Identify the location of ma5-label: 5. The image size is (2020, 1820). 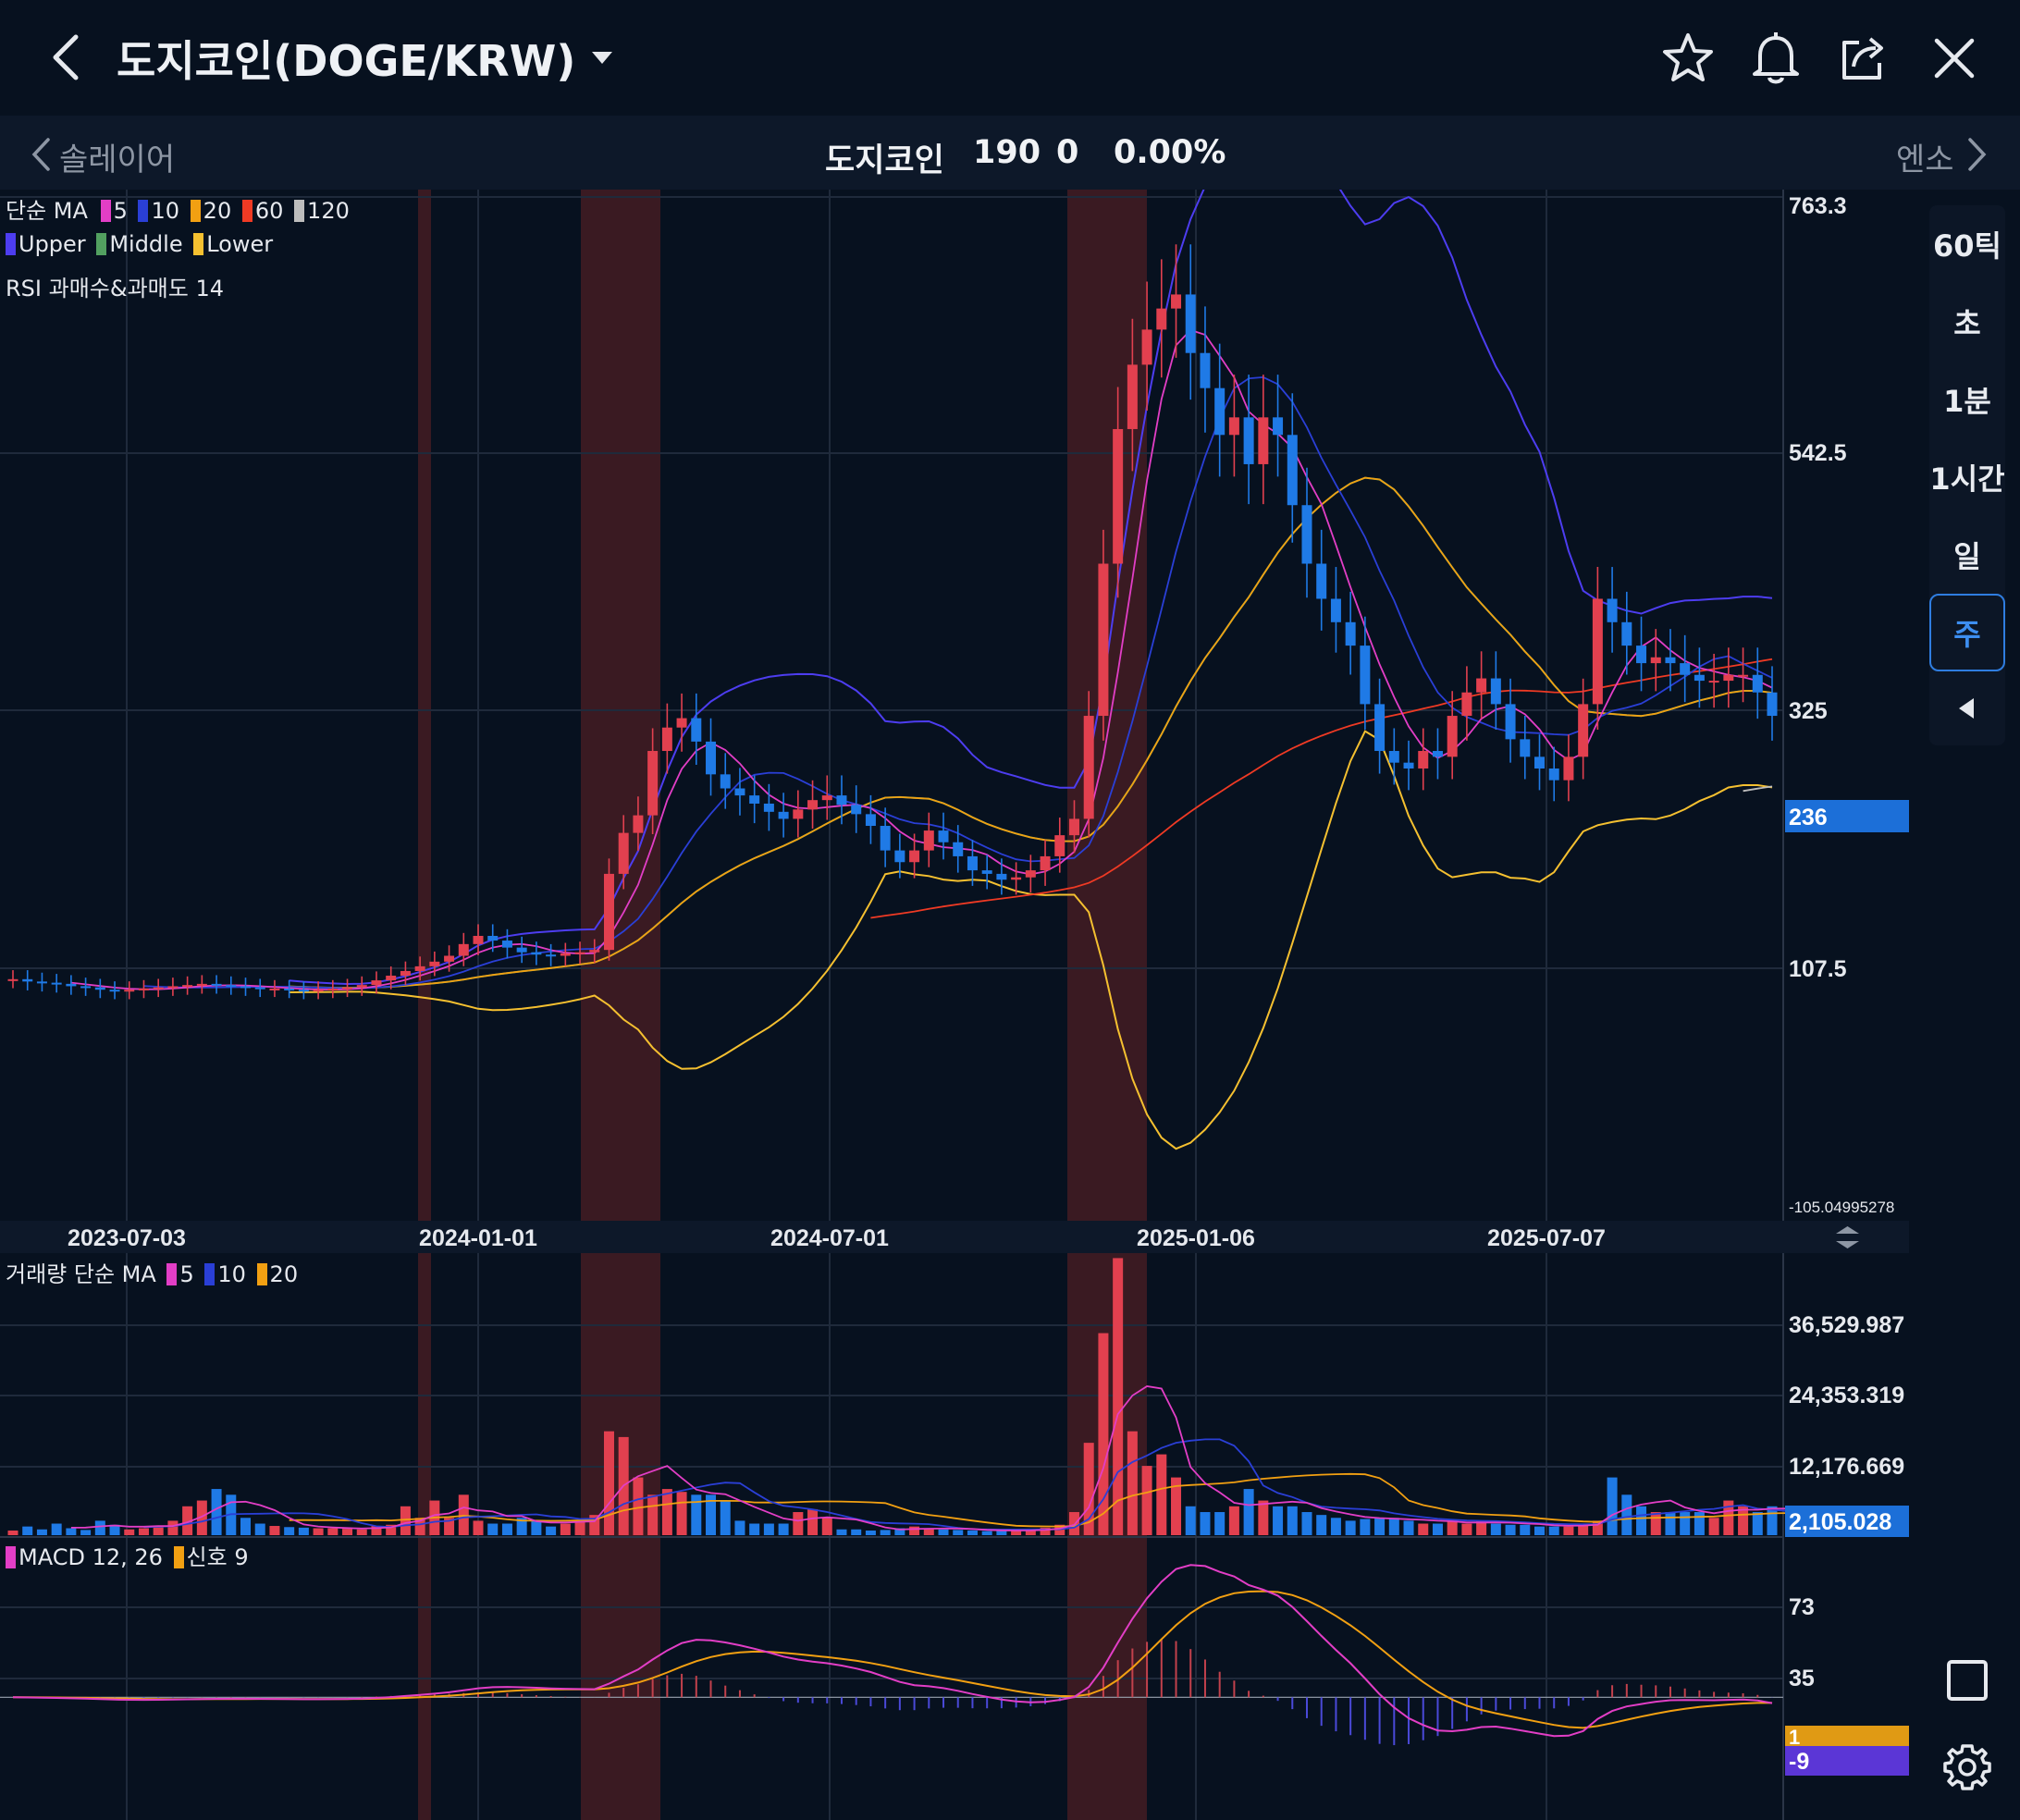
(121, 211).